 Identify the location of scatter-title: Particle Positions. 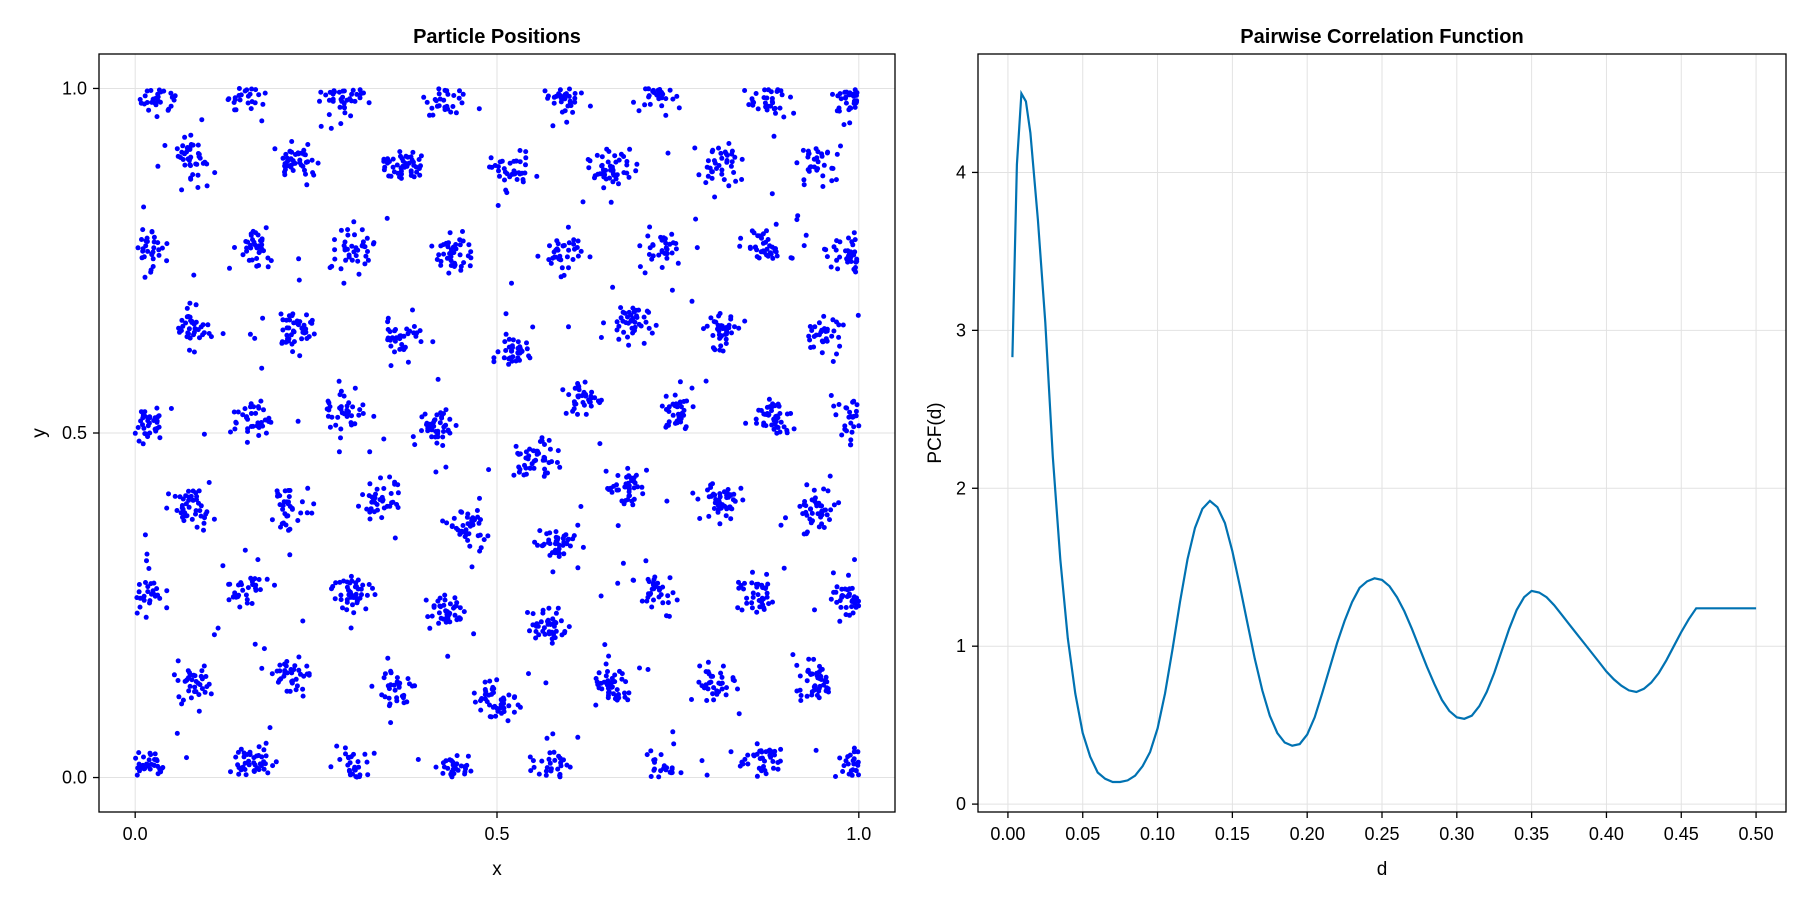
(497, 37).